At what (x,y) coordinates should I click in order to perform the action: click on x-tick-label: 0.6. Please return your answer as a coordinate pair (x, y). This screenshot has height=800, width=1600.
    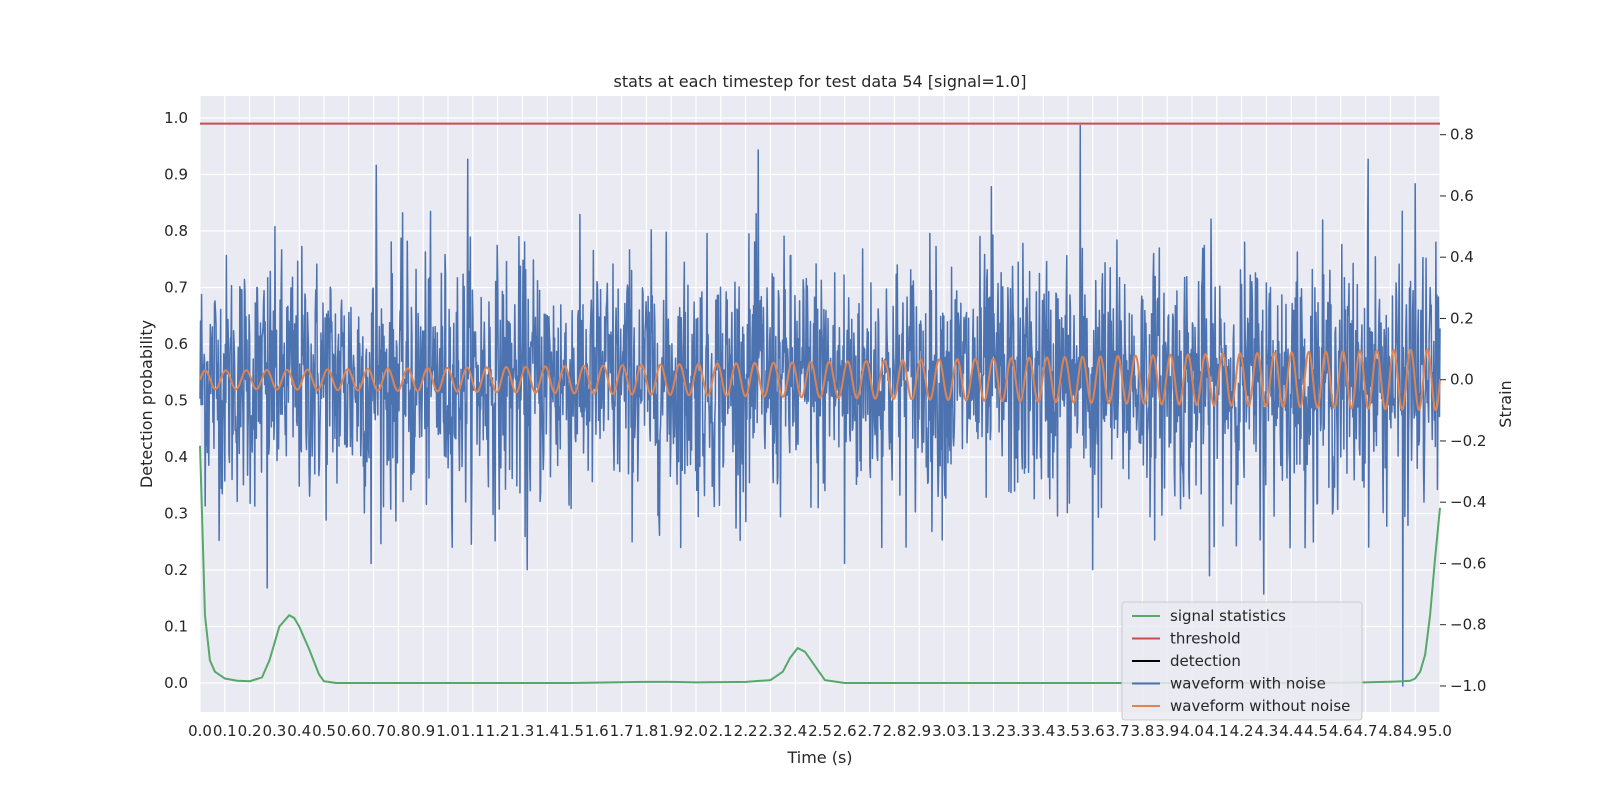
    Looking at the image, I should click on (349, 731).